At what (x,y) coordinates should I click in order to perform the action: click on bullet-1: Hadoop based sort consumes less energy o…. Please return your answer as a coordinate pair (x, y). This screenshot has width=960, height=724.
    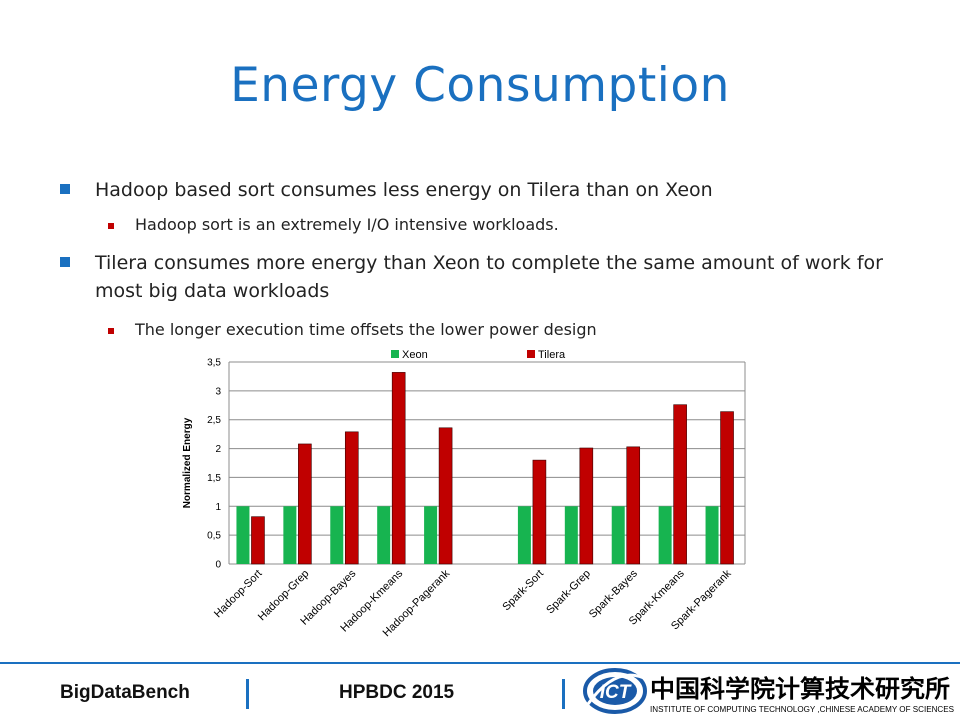
    Looking at the image, I should click on (404, 190).